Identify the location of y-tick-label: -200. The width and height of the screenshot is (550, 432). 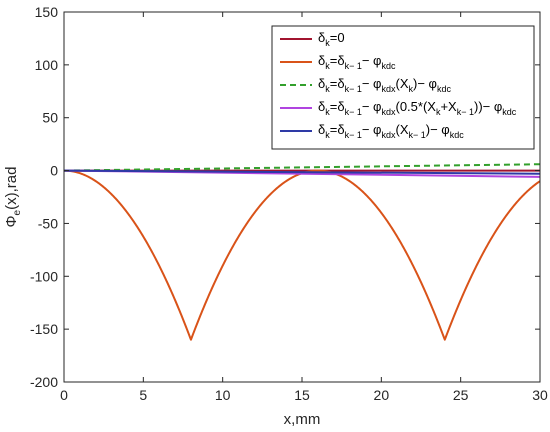
(44, 382).